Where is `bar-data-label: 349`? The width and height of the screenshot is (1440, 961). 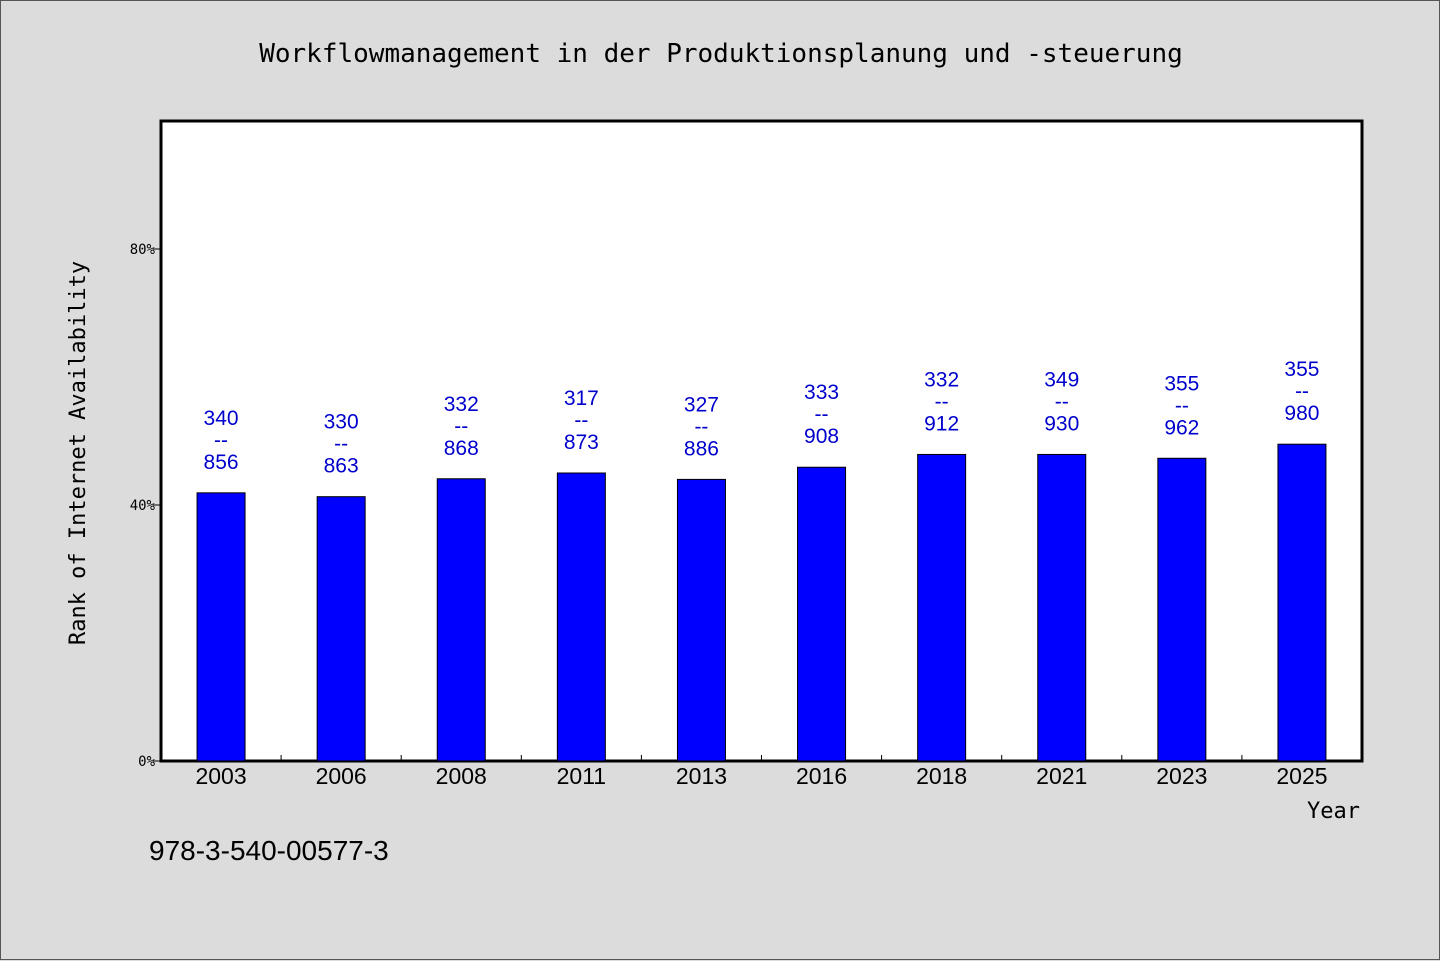
bar-data-label: 349 is located at coordinates (1061, 379).